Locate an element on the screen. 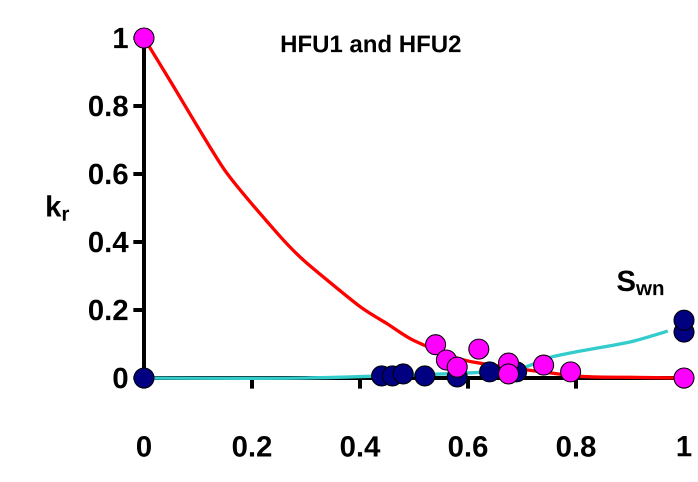 The image size is (698, 482). x-tick-label: 1 is located at coordinates (685, 446).